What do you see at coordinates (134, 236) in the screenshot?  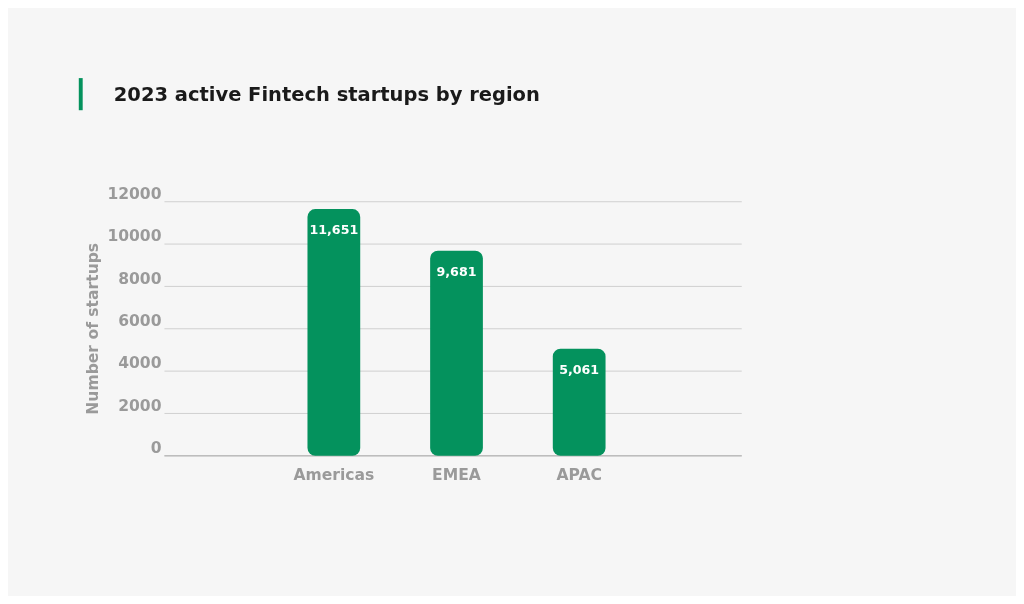 I see `y-tick-label: 10000` at bounding box center [134, 236].